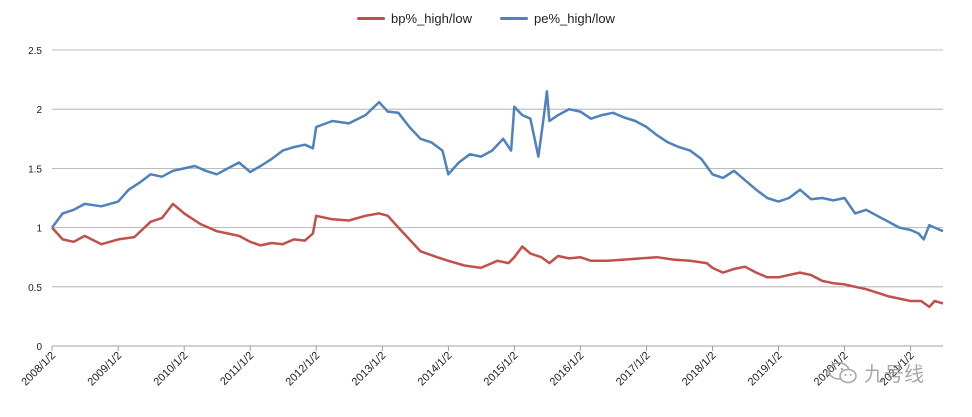 The height and width of the screenshot is (417, 972). Describe the element at coordinates (39, 110) in the screenshot. I see `y-tick-label: 2` at that location.